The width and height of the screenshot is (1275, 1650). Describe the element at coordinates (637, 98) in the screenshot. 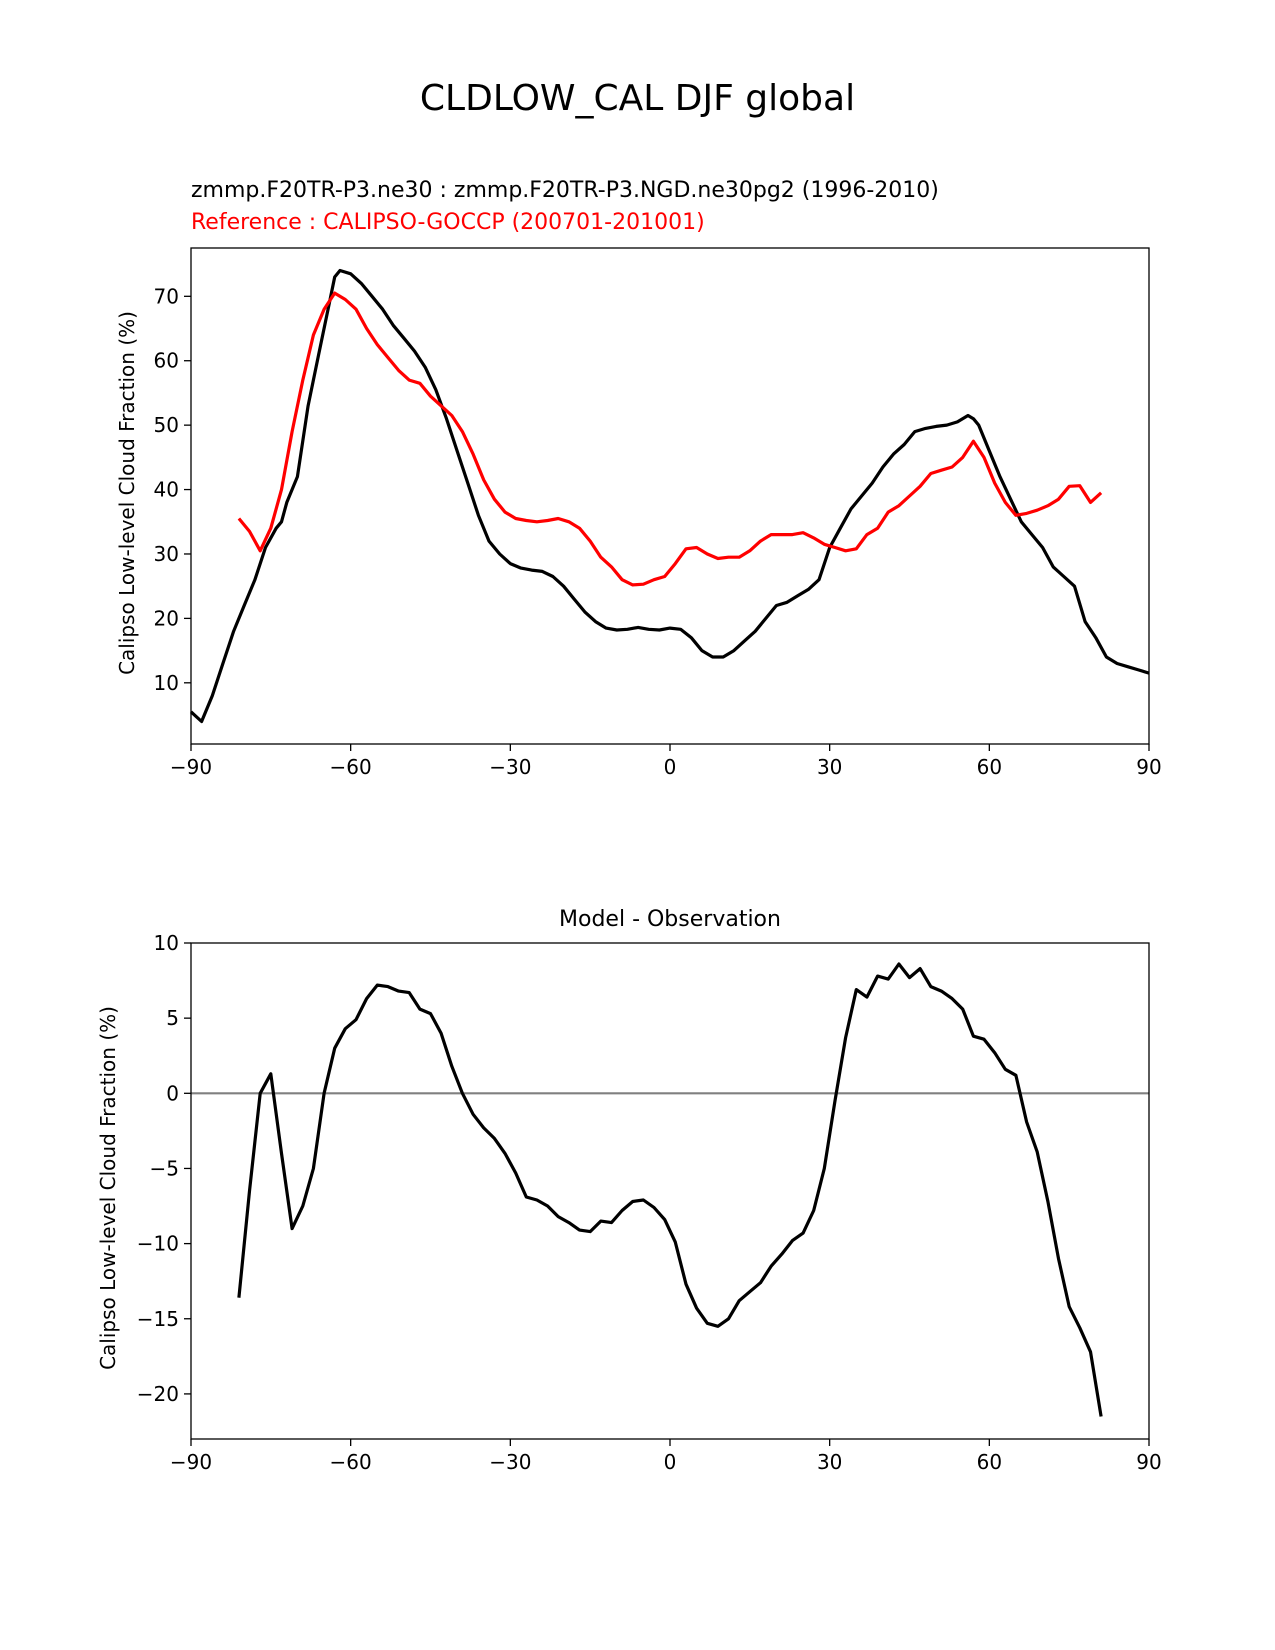

I see `figure-title: CLDLOW_CAL DJF global` at that location.